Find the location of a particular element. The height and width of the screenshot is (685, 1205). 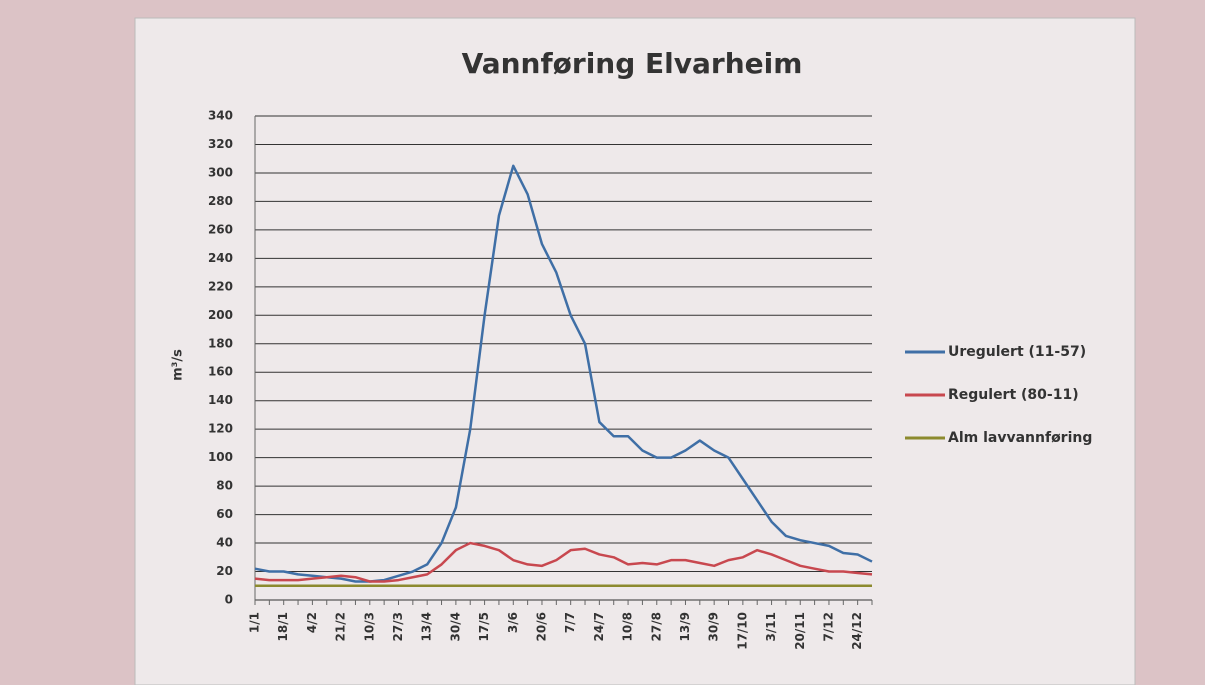

y-tick-label: 20 is located at coordinates (224, 571).